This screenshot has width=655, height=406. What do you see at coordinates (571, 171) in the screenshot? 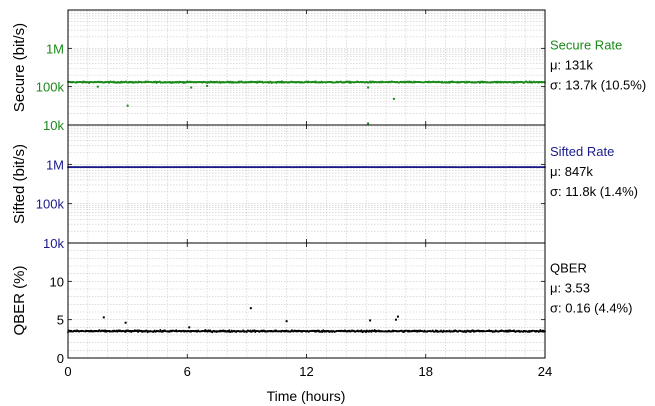
I see `legend-mean: μ: 847k` at bounding box center [571, 171].